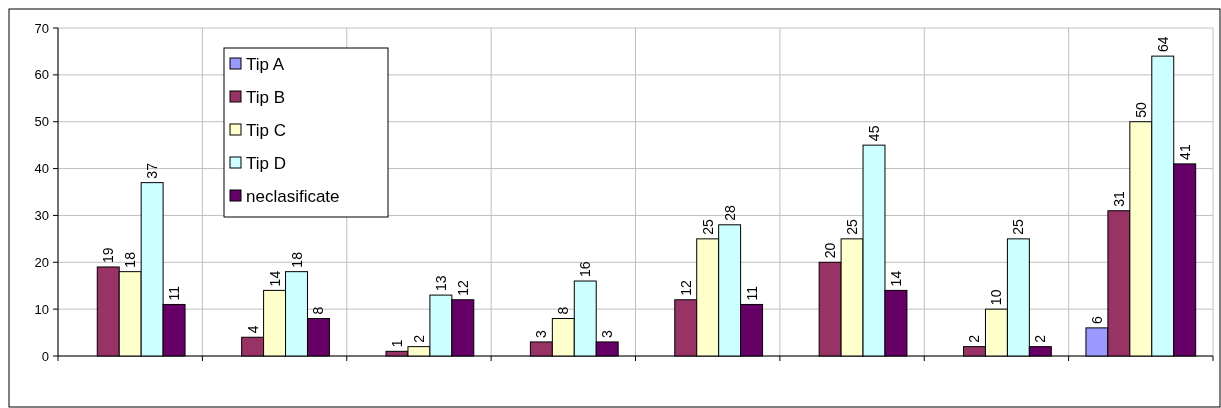  What do you see at coordinates (41, 28) in the screenshot?
I see `y-tick-label: 70` at bounding box center [41, 28].